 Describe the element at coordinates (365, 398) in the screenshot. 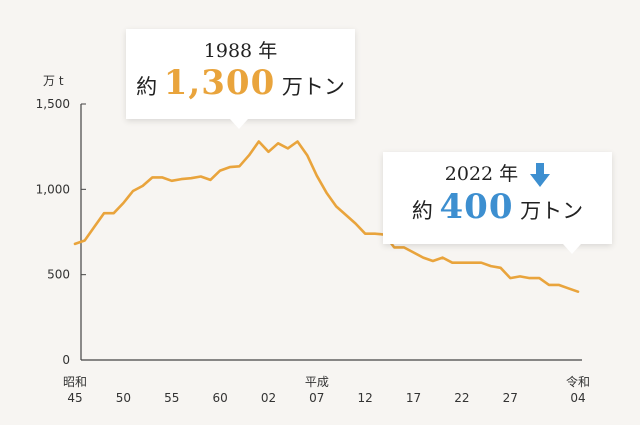

I see `x-tick-label: 12` at that location.